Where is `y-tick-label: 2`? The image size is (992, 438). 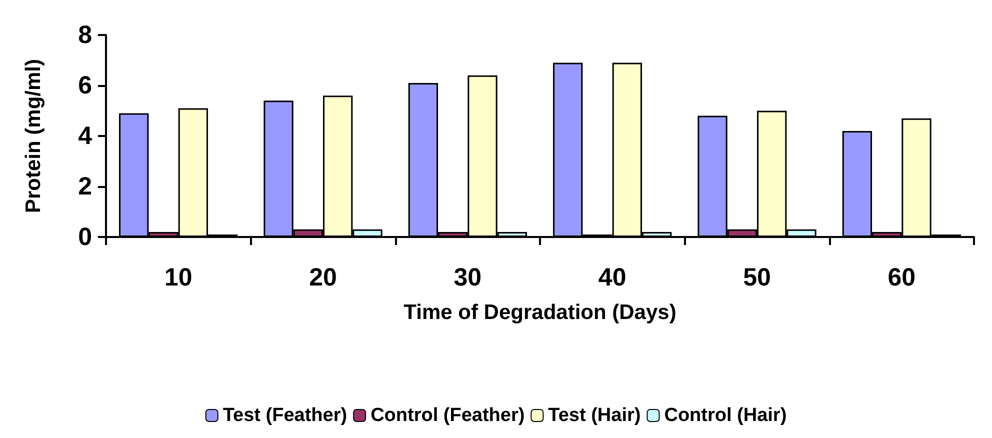
y-tick-label: 2 is located at coordinates (85, 186).